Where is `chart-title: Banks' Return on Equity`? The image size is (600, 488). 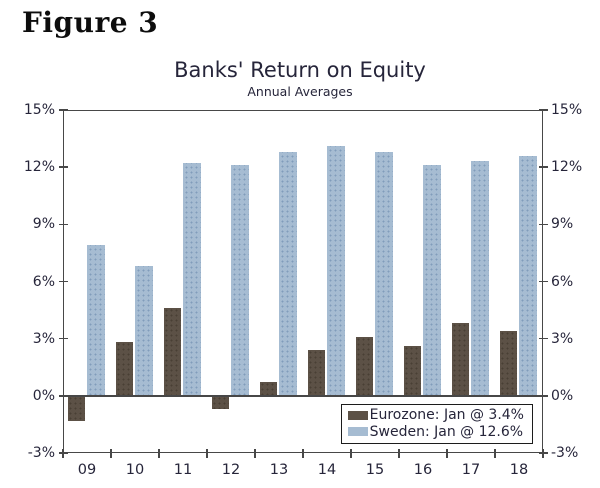 chart-title: Banks' Return on Equity is located at coordinates (300, 70).